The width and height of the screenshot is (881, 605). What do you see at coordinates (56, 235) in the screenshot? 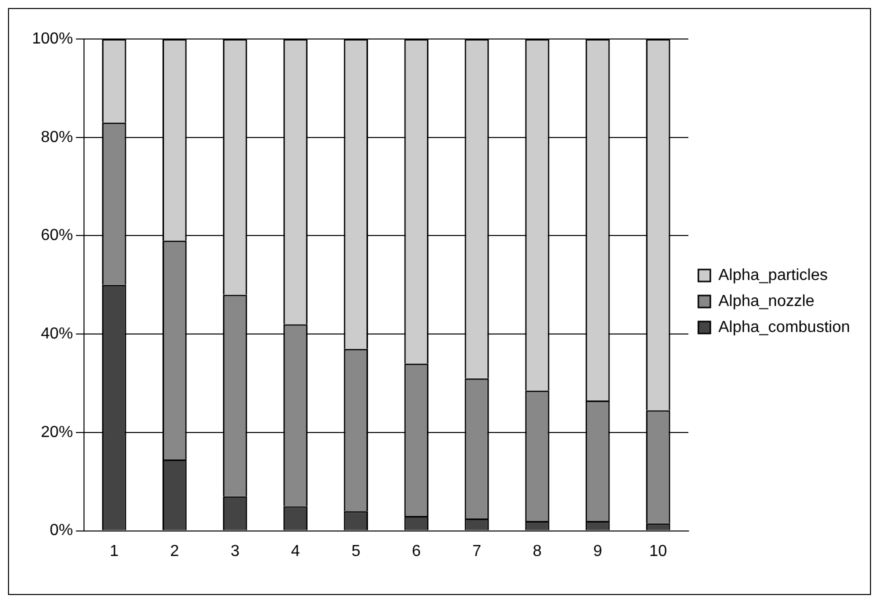
I see `y-tick-label: 60%` at bounding box center [56, 235].